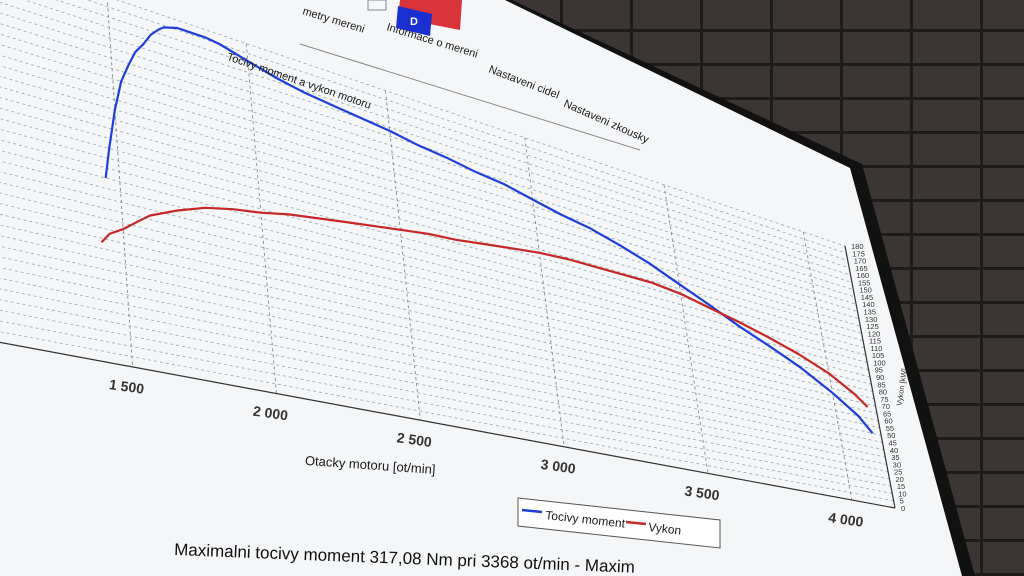  Describe the element at coordinates (636, 523) in the screenshot. I see `legend-swatch-vykon` at that location.